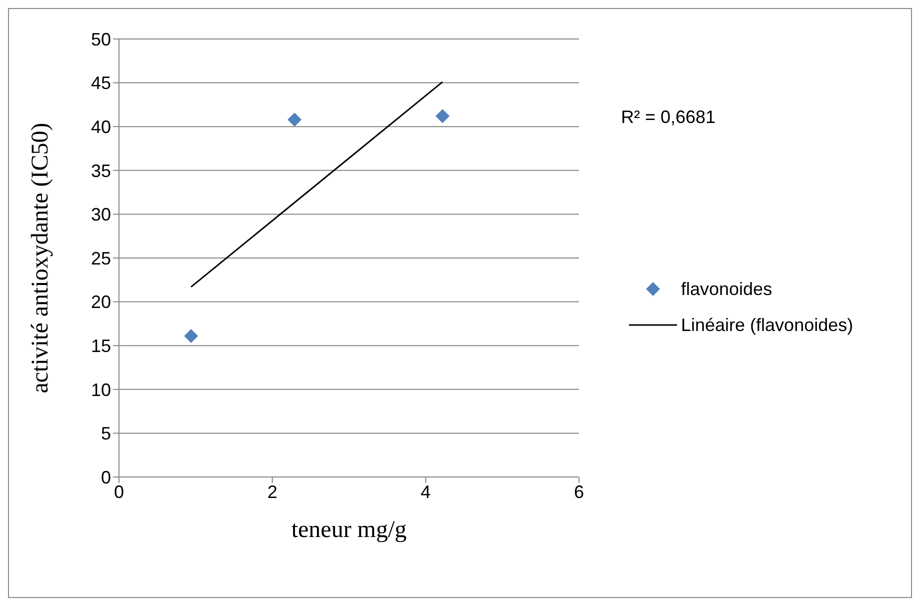  What do you see at coordinates (272, 492) in the screenshot?
I see `x-tick-label: 2` at bounding box center [272, 492].